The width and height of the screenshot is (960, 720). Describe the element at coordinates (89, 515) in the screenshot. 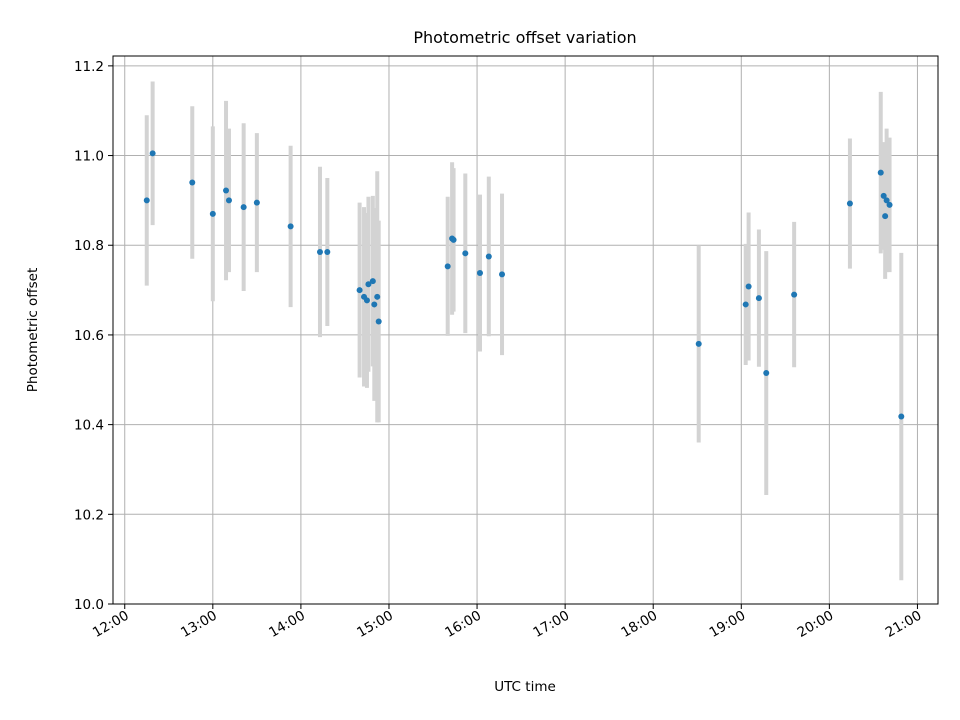

I see `y-tick-label: 10.2` at that location.